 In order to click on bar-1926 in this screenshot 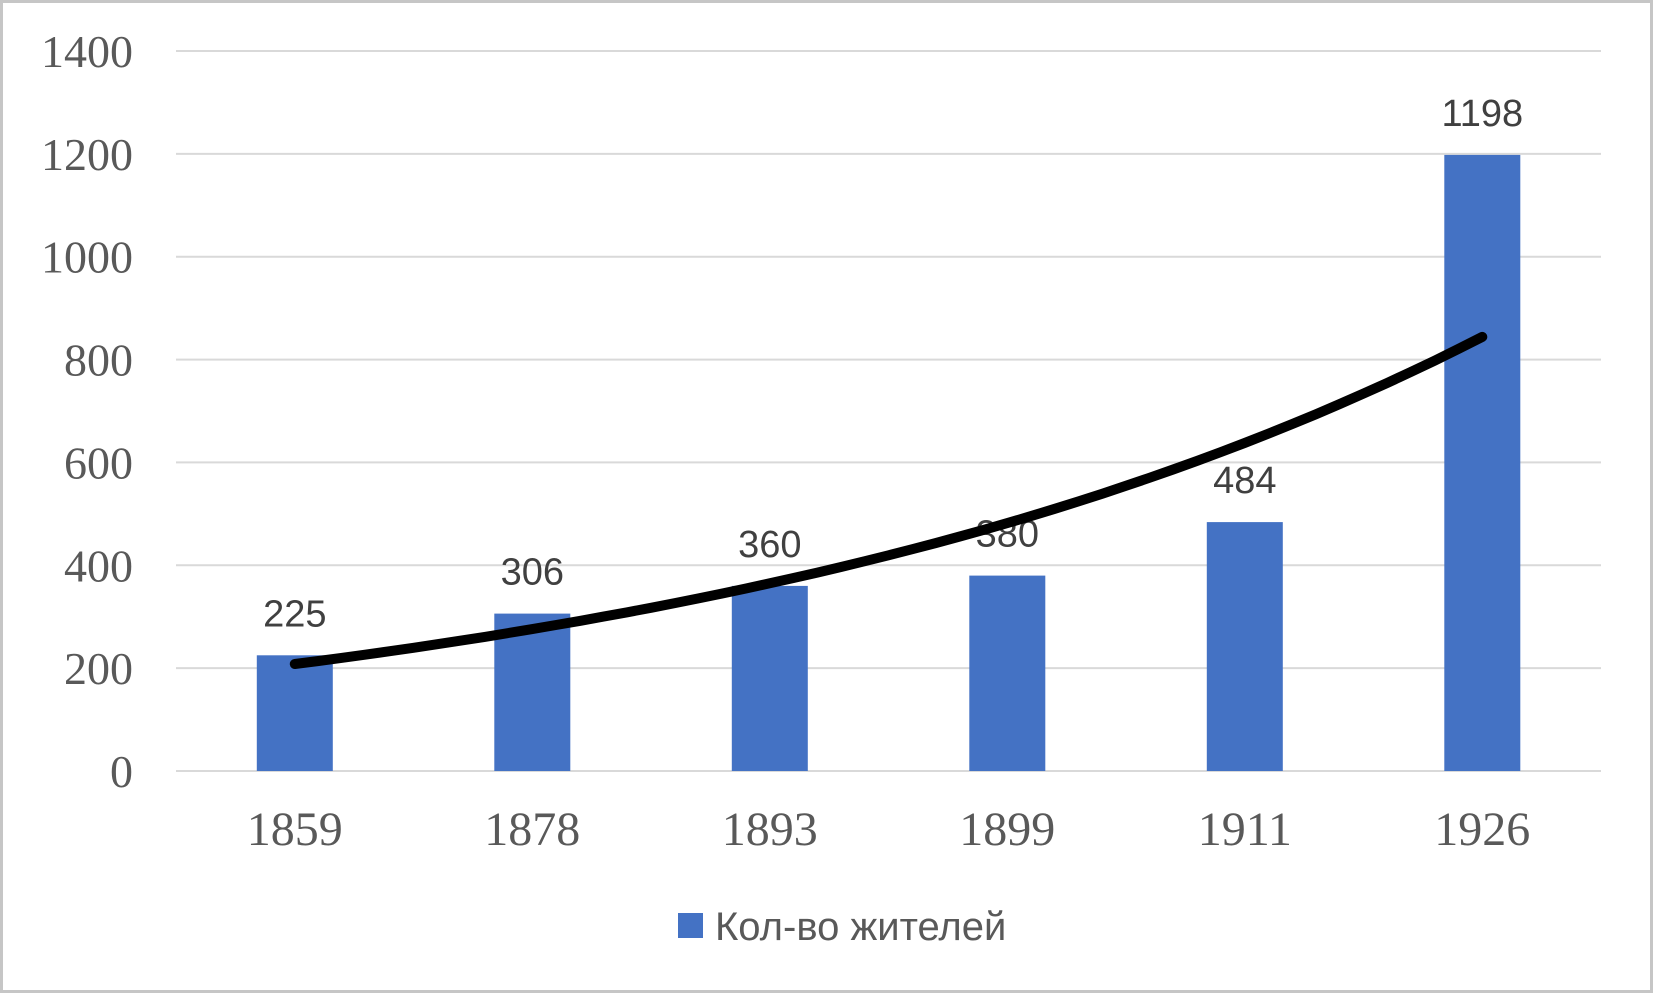, I will do `click(1482, 462)`.